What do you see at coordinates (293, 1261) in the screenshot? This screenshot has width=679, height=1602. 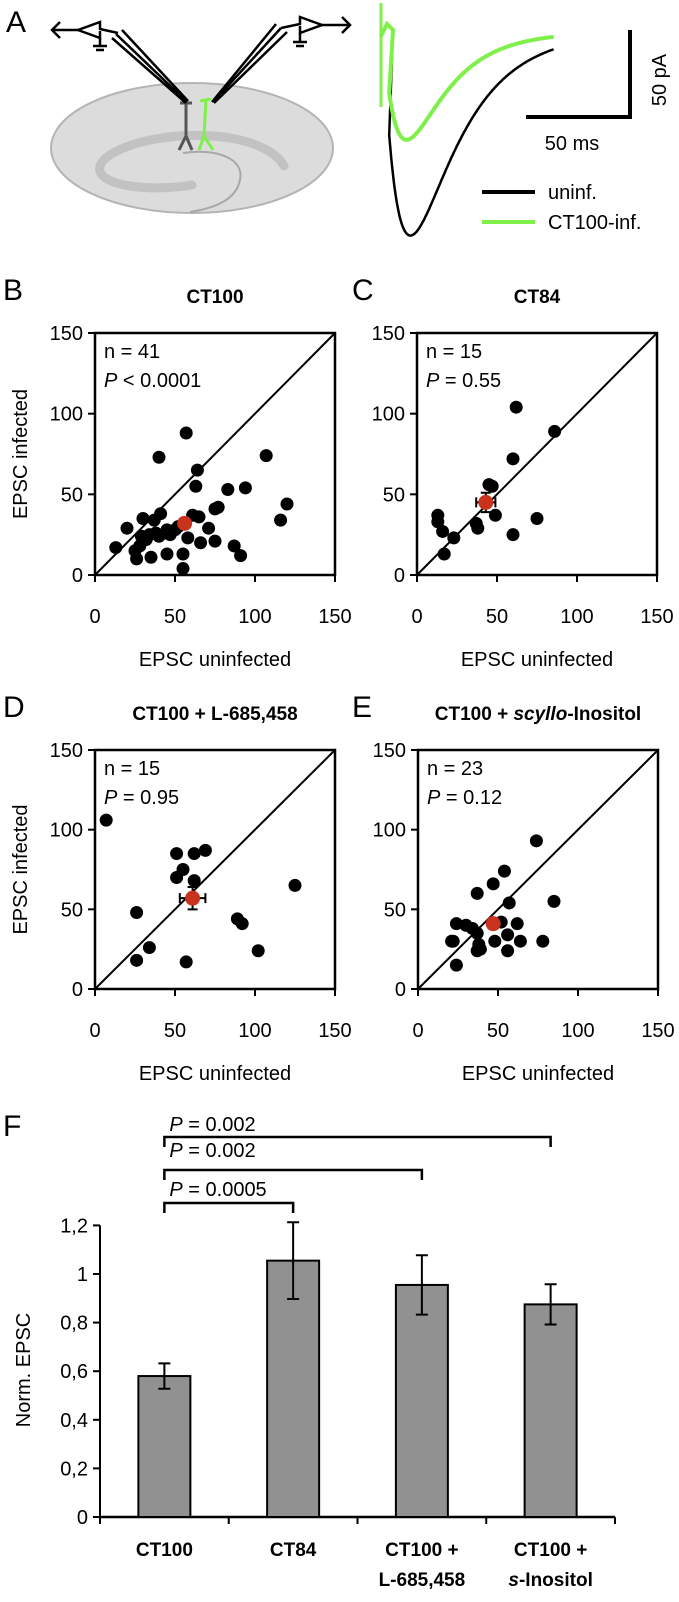 I see `error-bar` at bounding box center [293, 1261].